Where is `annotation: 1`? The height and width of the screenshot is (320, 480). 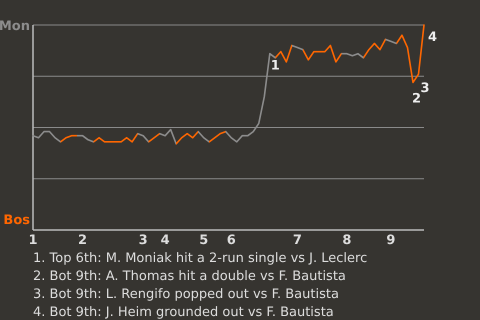
annotation: 1 is located at coordinates (275, 66).